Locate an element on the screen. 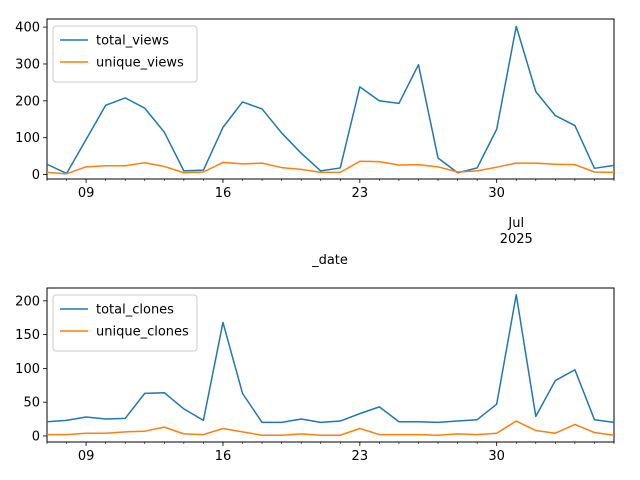 The image size is (640, 480). legend-label: unique_clones is located at coordinates (142, 332).